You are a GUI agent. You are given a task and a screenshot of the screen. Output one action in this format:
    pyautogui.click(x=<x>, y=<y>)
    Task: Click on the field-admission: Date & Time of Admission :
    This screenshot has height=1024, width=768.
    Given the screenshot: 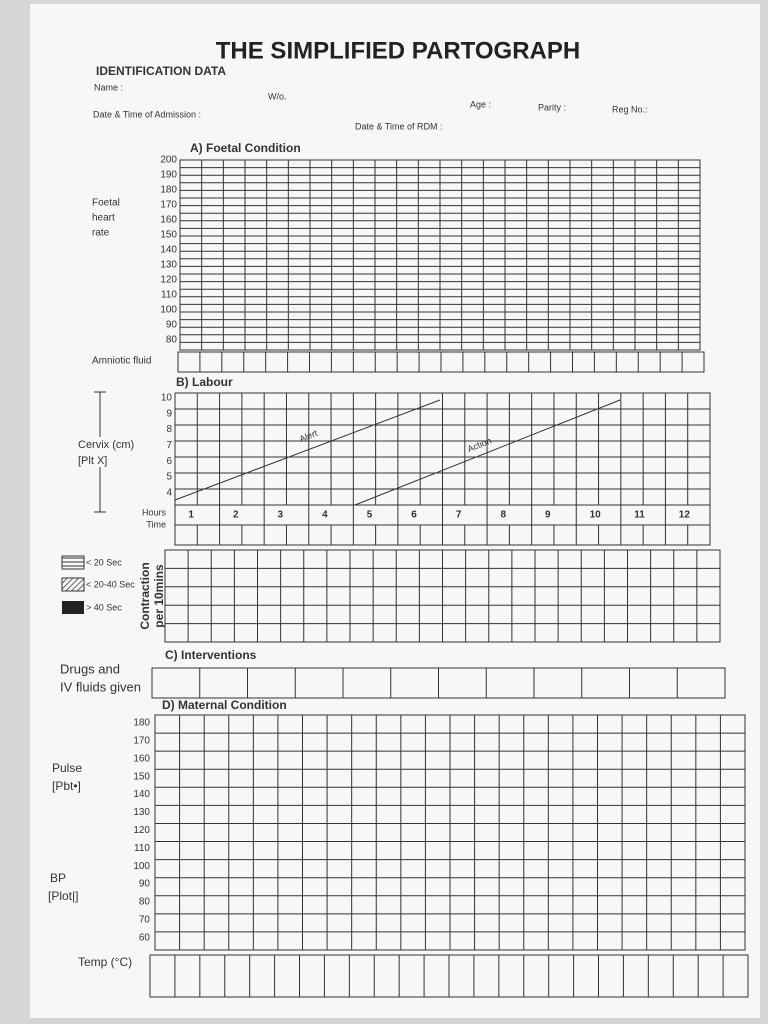 What is the action you would take?
    pyautogui.click(x=147, y=114)
    